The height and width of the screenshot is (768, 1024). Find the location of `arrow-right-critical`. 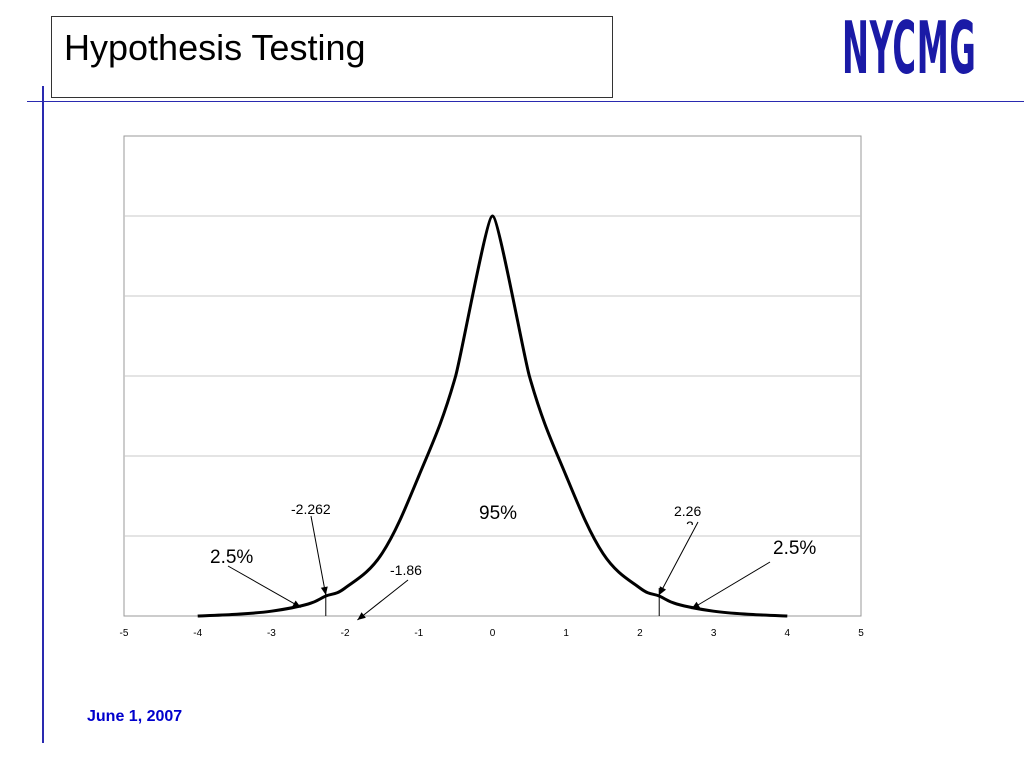

arrow-right-critical is located at coordinates (678, 558).